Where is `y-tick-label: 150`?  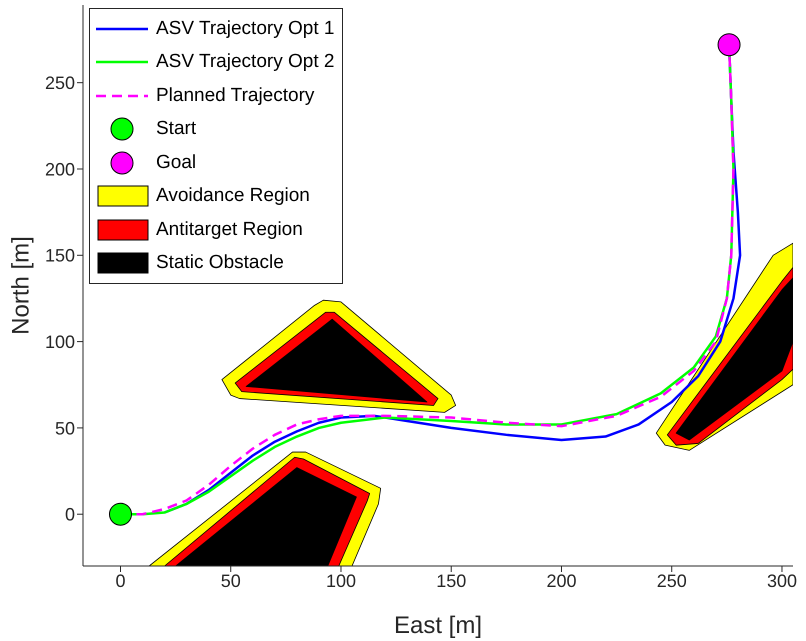
y-tick-label: 150 is located at coordinates (59, 256).